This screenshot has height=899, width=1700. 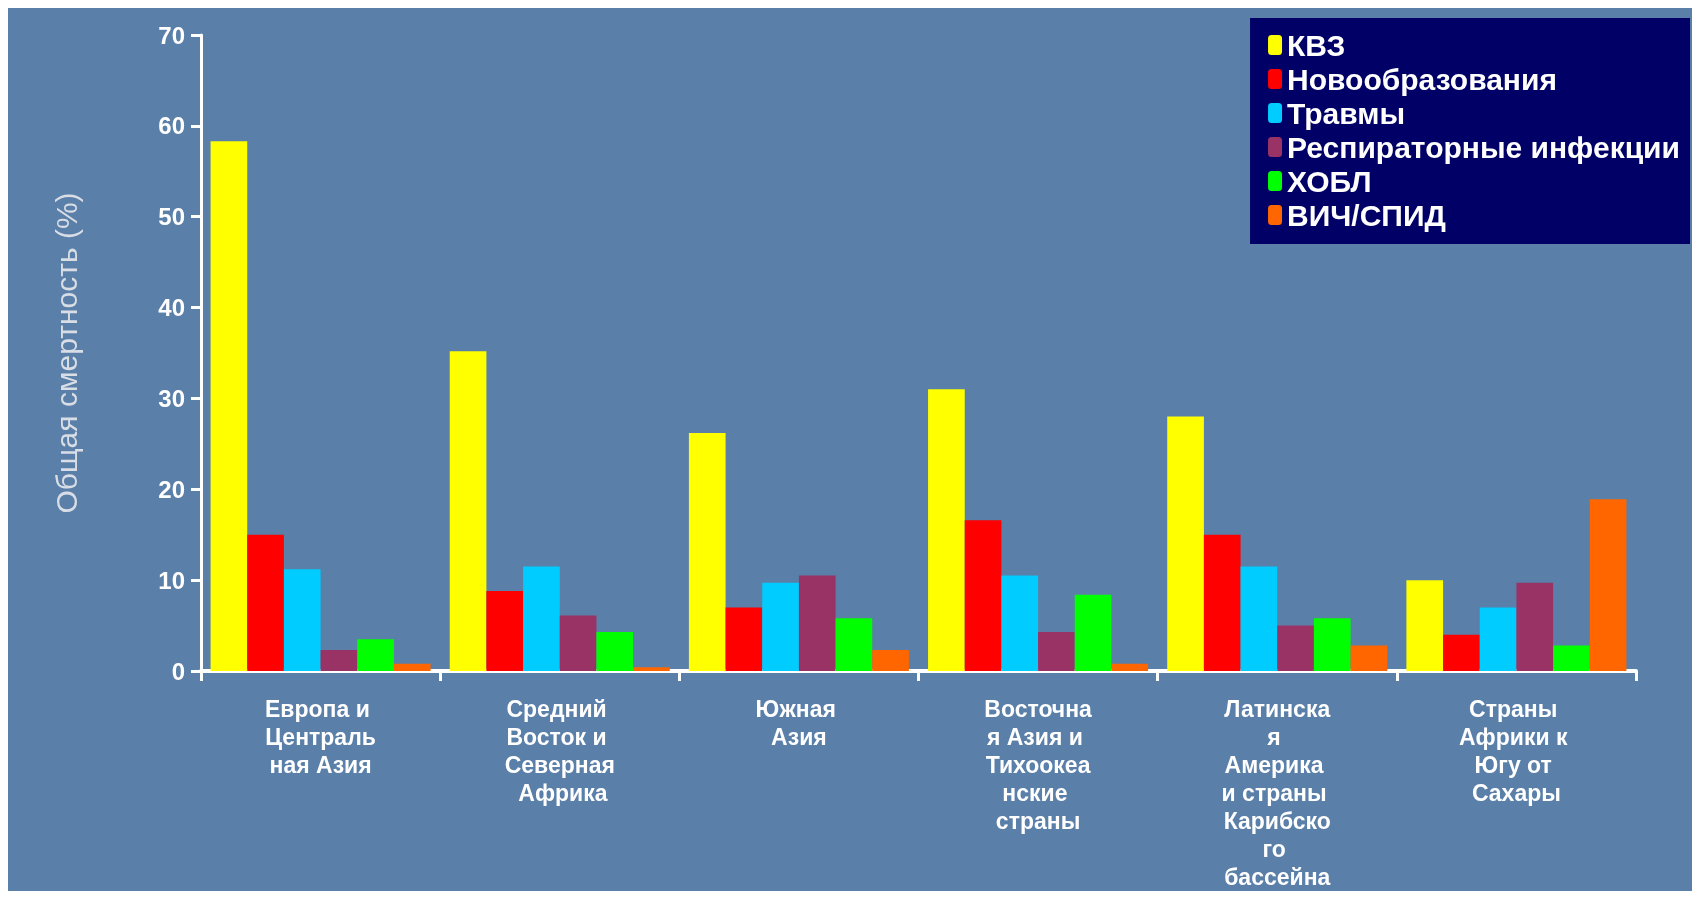 What do you see at coordinates (1346, 113) in the screenshot?
I see `legend-label: Травмы` at bounding box center [1346, 113].